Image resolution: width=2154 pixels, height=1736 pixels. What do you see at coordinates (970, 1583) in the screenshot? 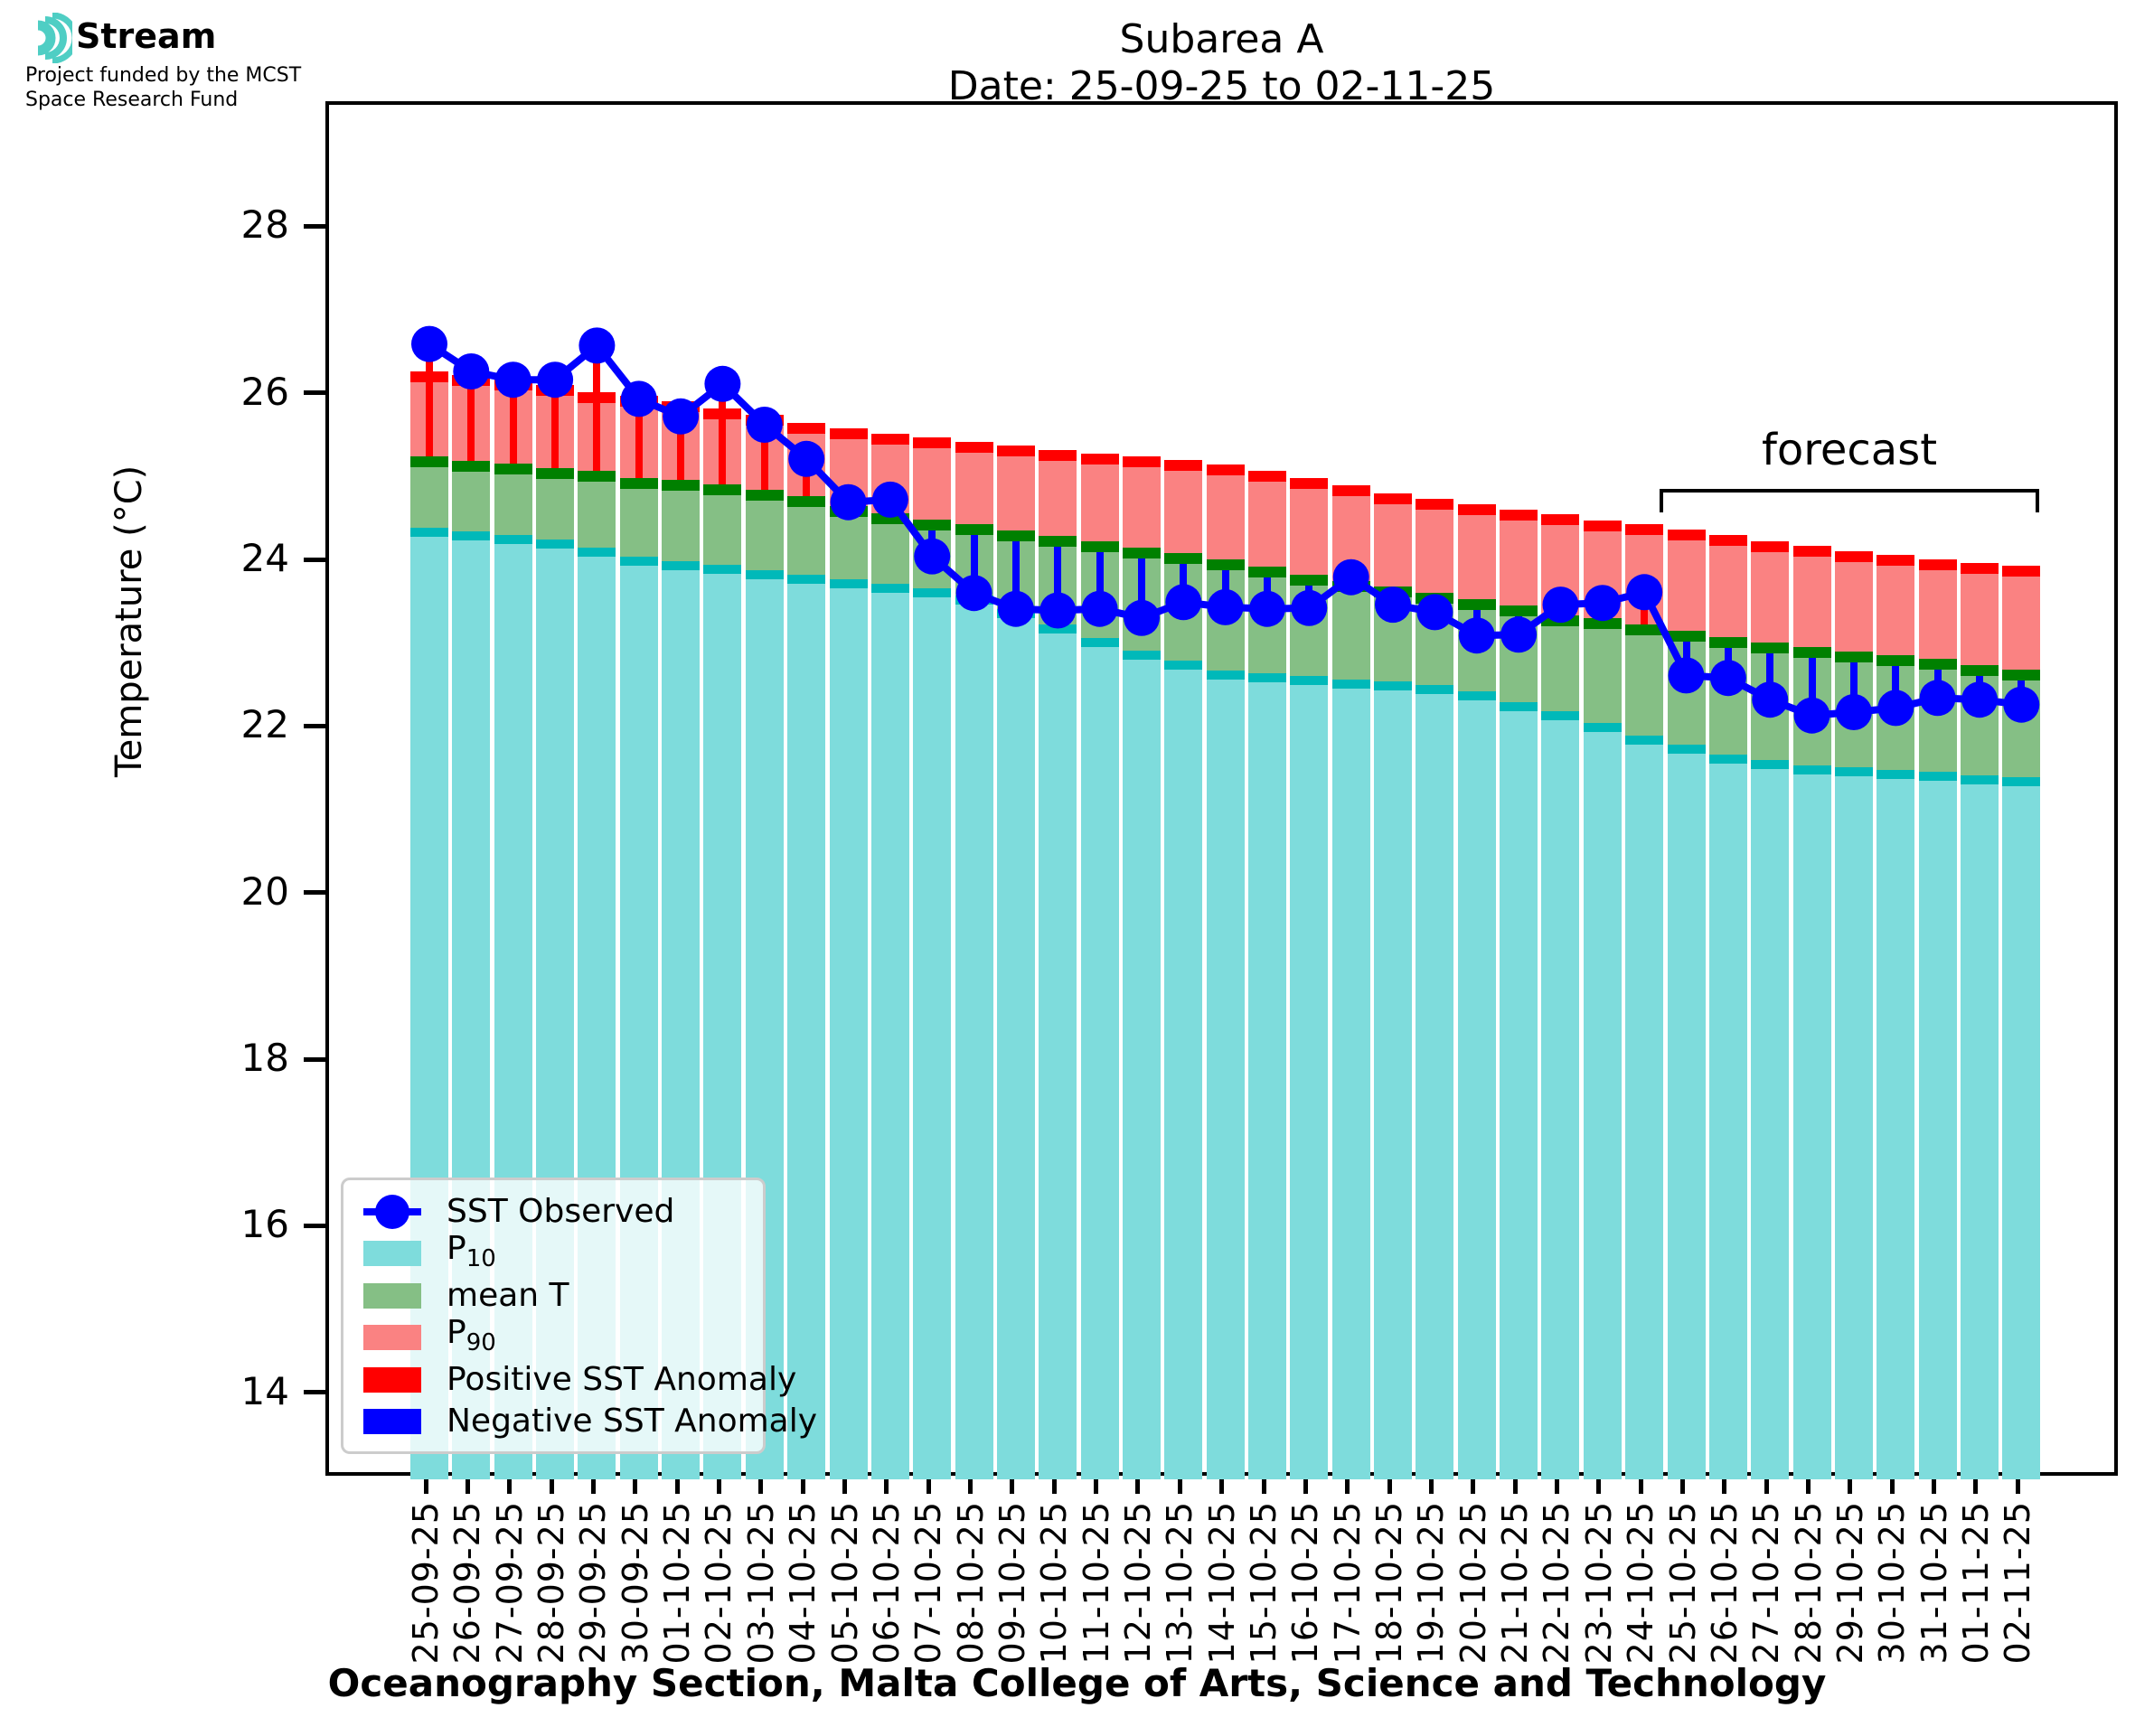
I see `x-tick-label: 08-10-25` at bounding box center [970, 1583].